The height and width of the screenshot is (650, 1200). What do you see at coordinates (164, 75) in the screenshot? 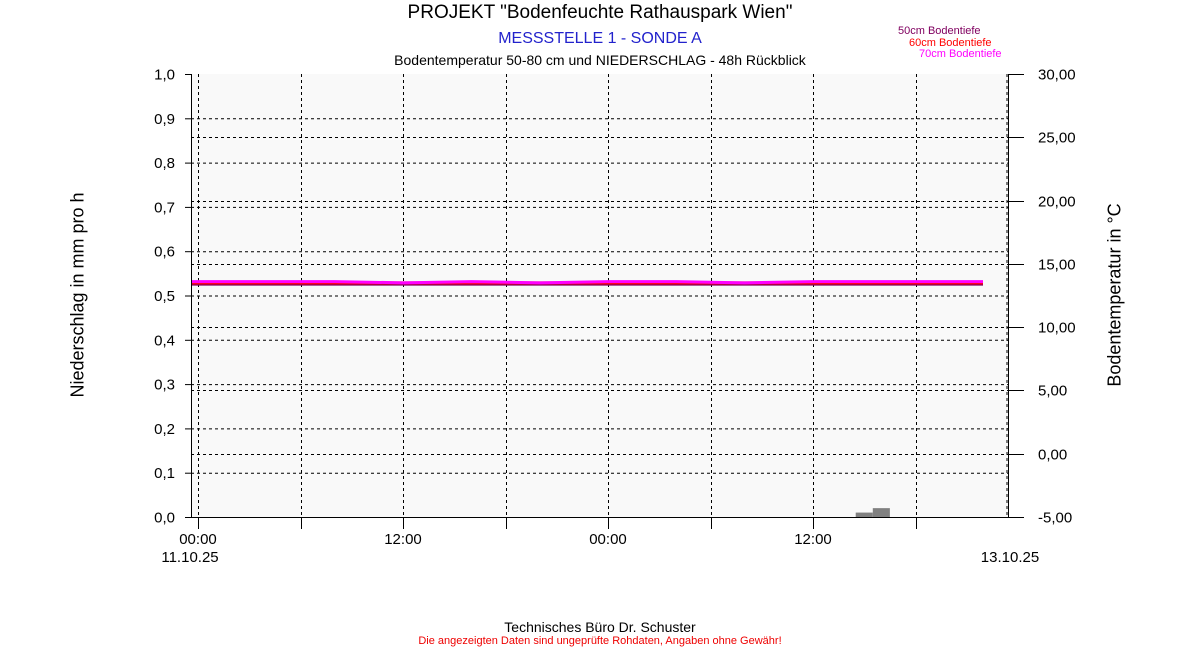
I see `tick-label-left: 1,0` at bounding box center [164, 75].